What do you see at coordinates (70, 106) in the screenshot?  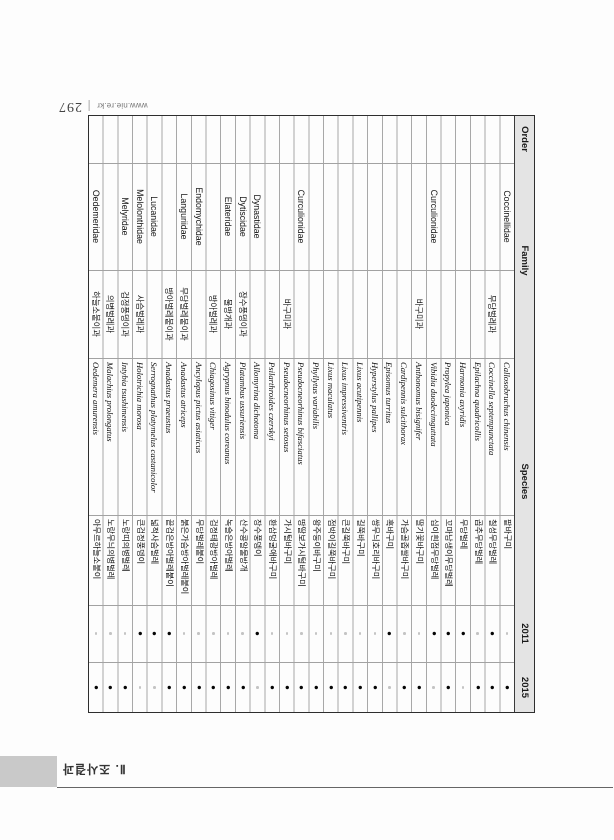 I see `page-number: 297` at bounding box center [70, 106].